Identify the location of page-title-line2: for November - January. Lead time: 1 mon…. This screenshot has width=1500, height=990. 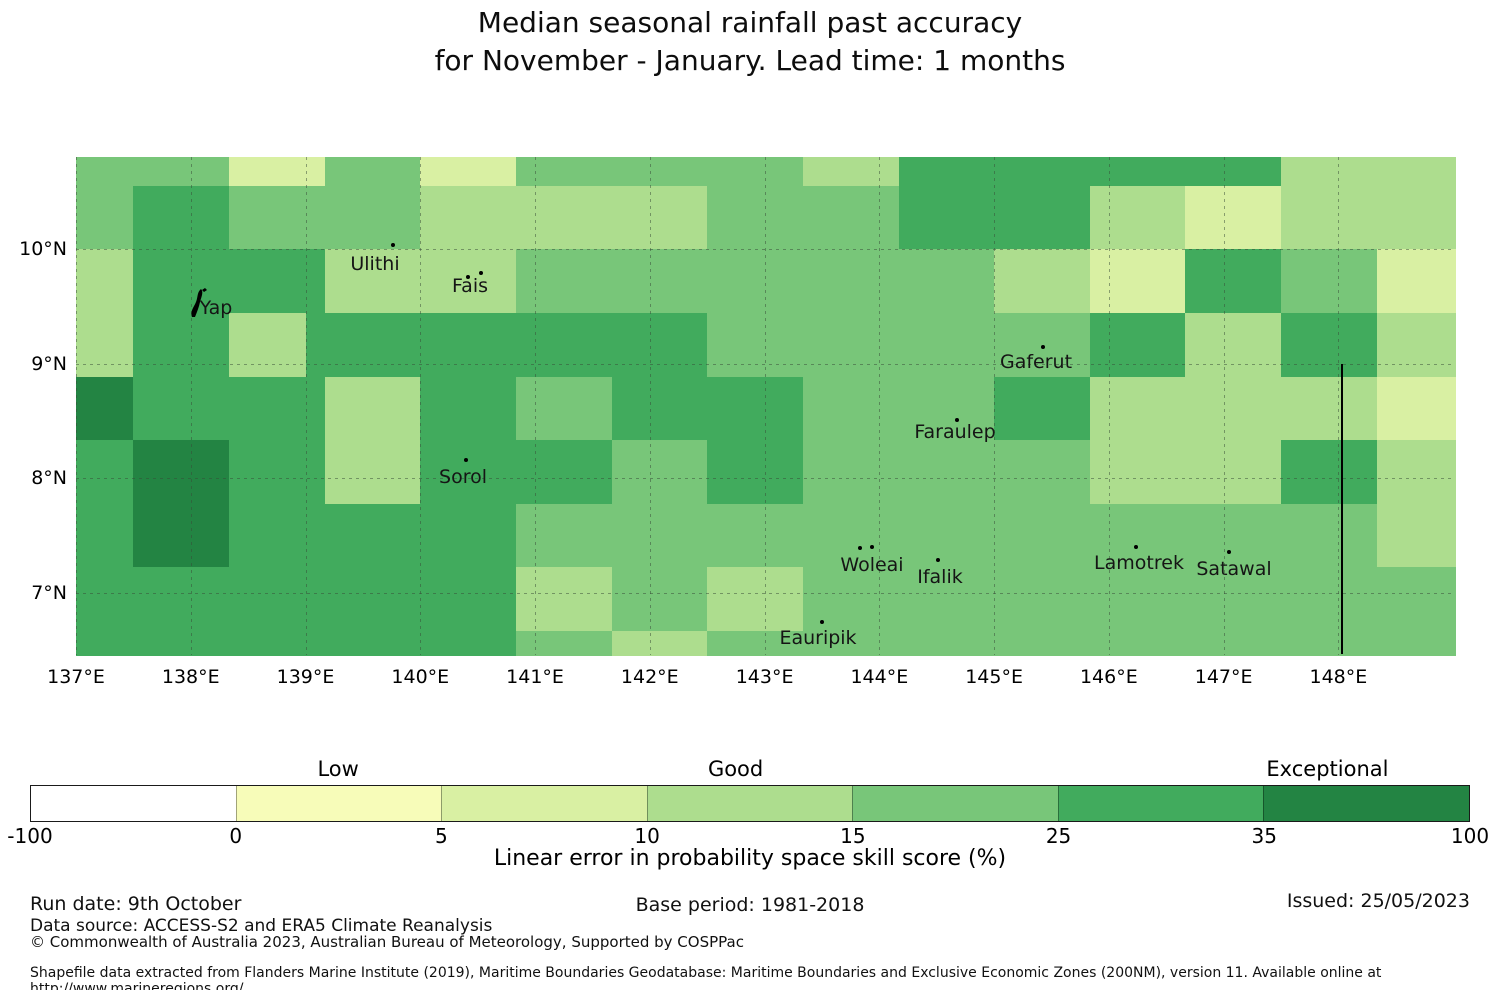
(750, 60).